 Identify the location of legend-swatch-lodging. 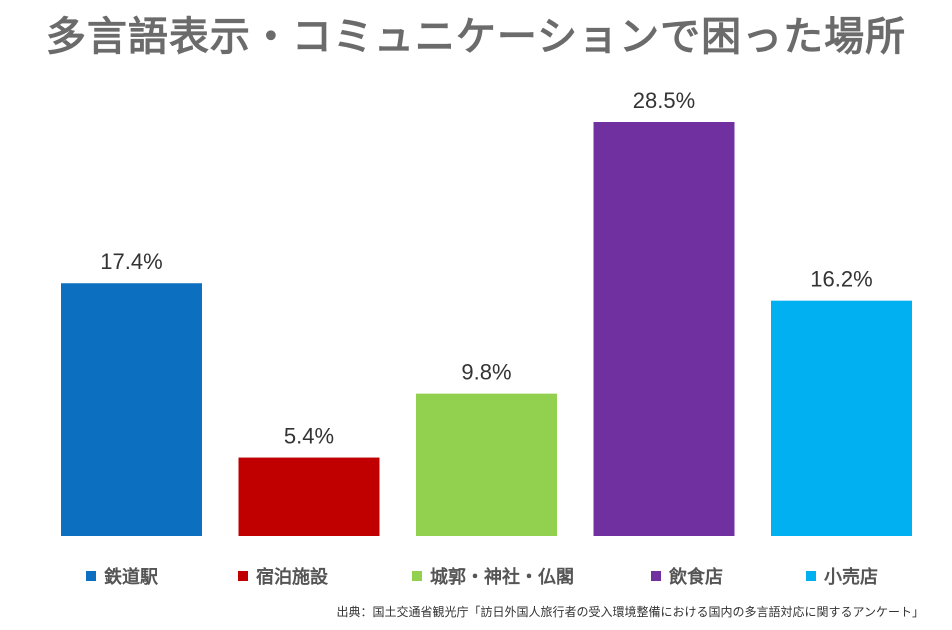
(243, 576).